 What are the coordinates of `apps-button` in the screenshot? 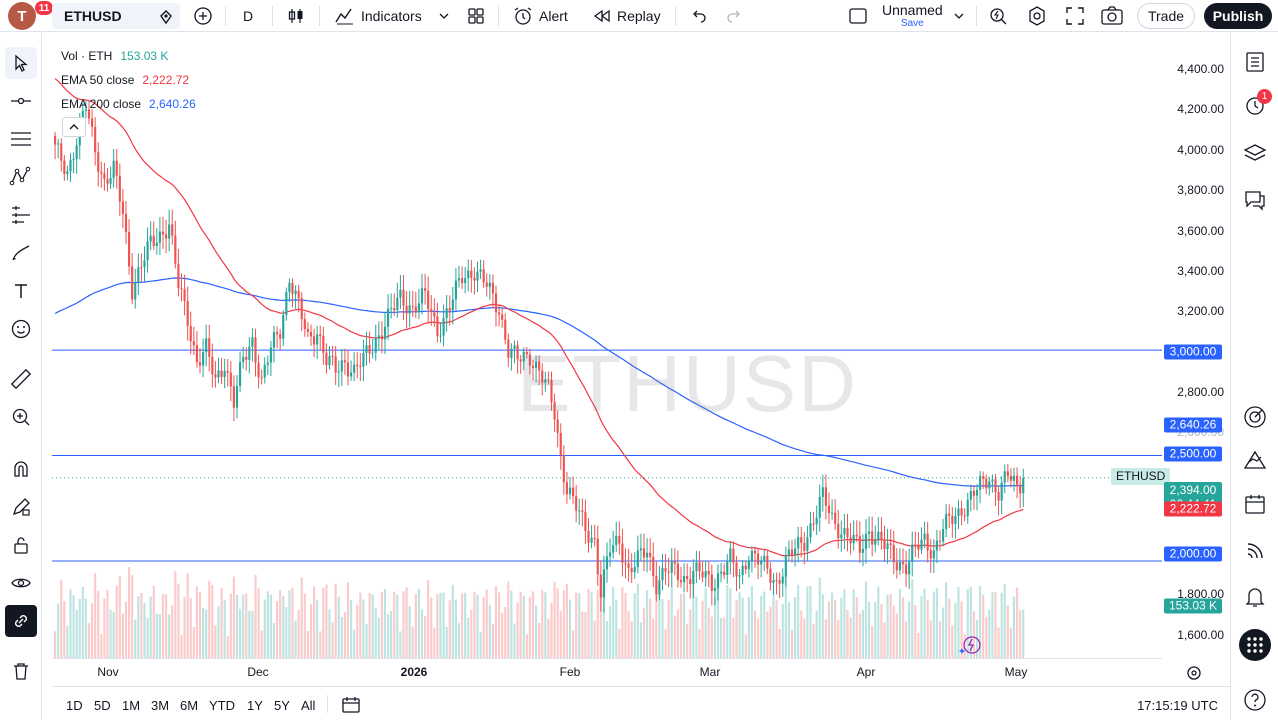 It's located at (1255, 645).